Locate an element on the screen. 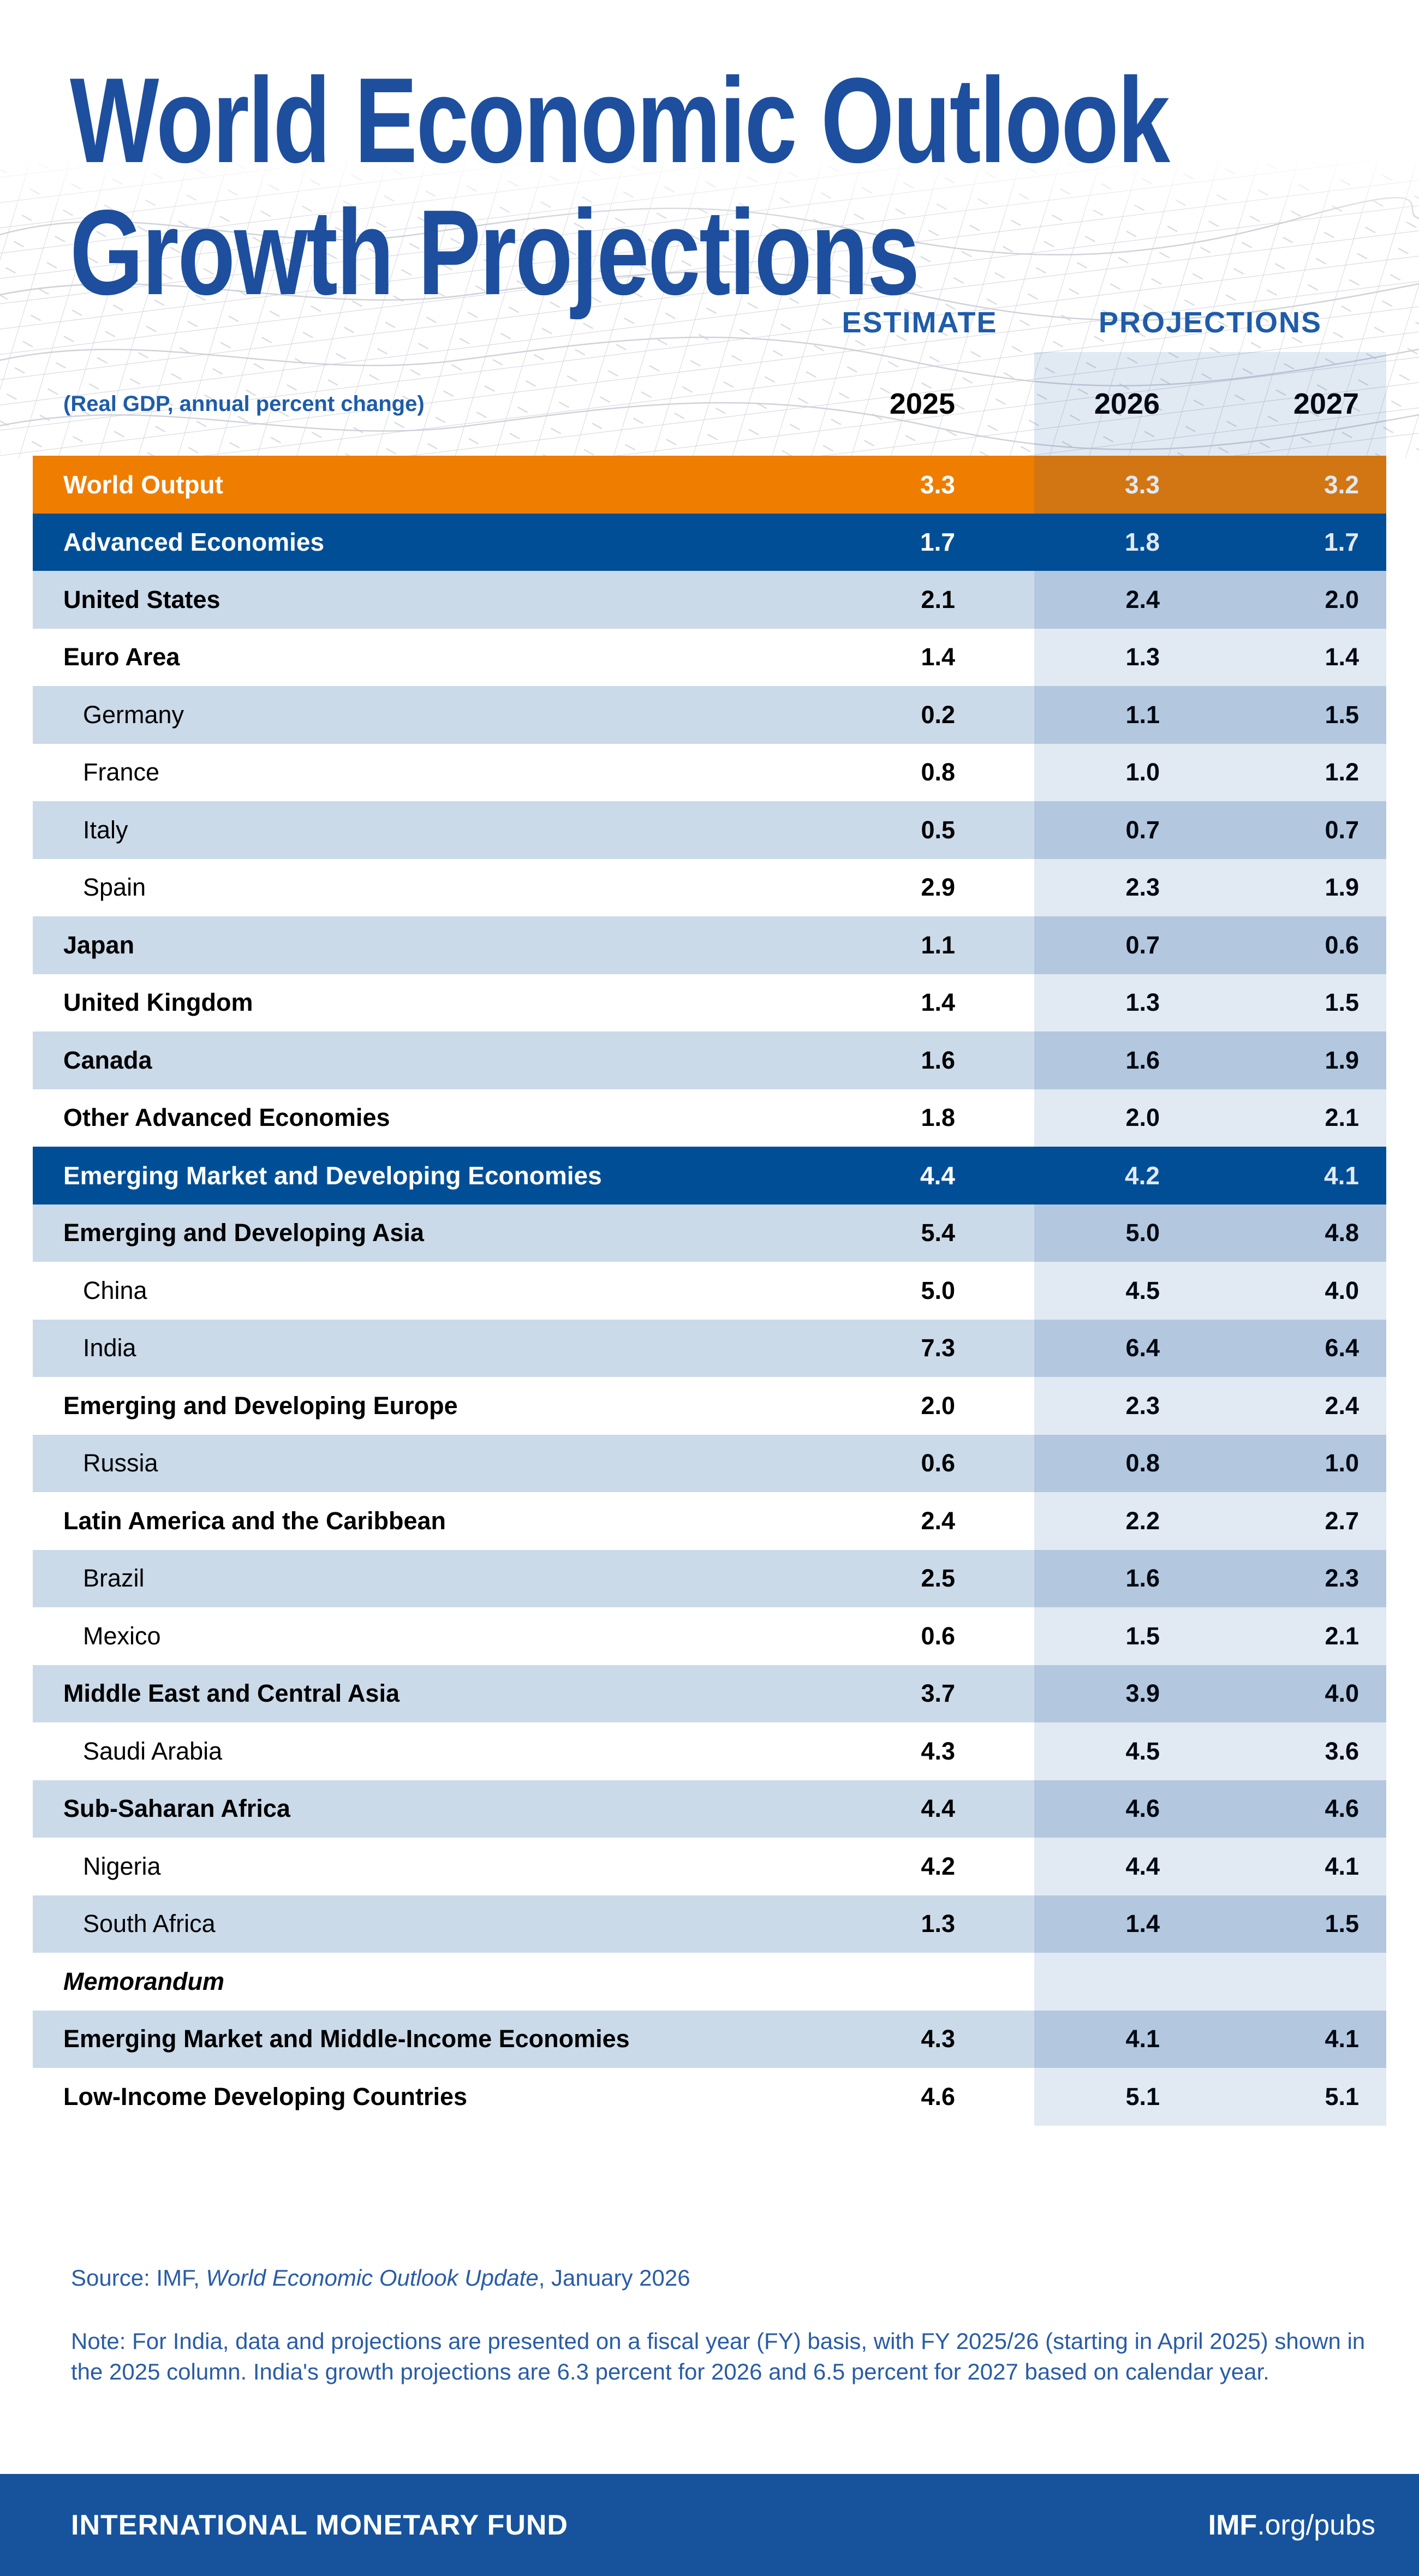  row-value-2026: 1.1 is located at coordinates (1142, 714).